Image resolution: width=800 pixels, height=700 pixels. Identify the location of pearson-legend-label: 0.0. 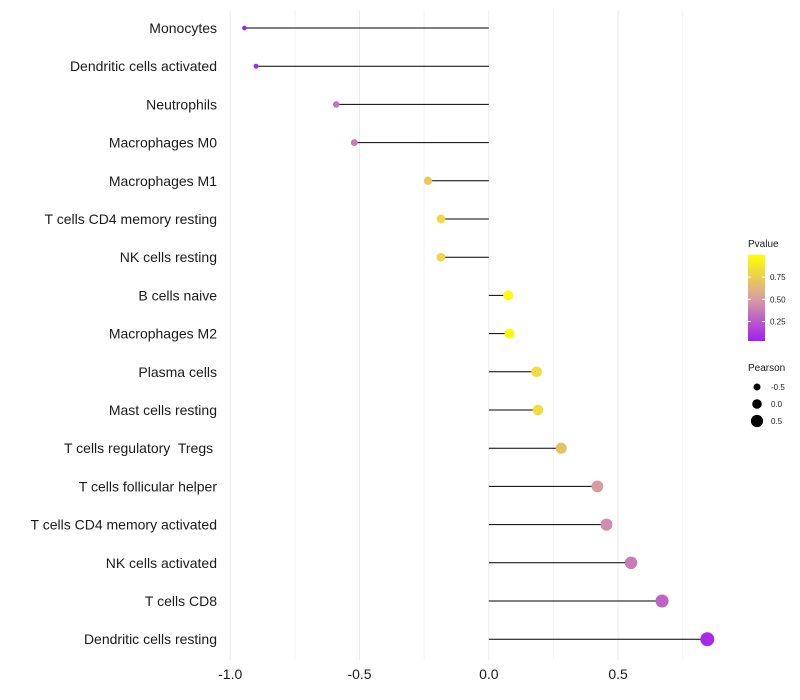
(777, 404).